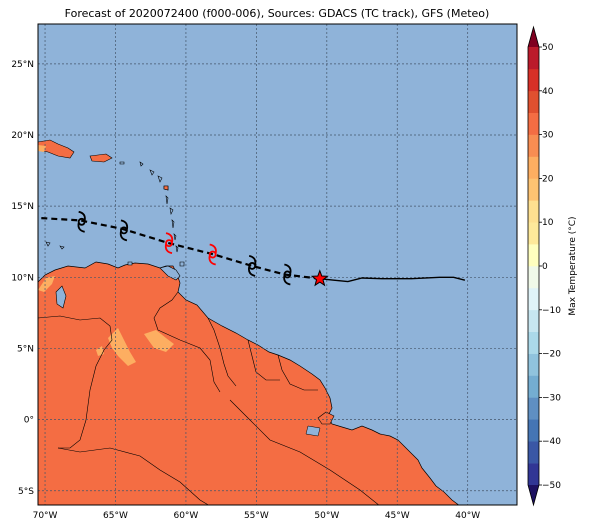  Describe the element at coordinates (313, 431) in the screenshot. I see `amazon-estuary` at that location.